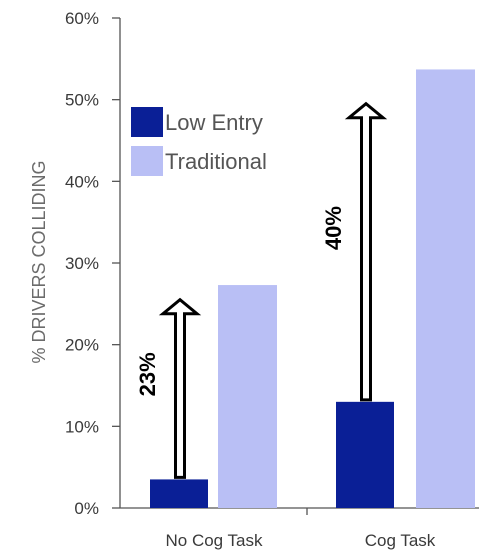 Image resolution: width=479 pixels, height=557 pixels. I want to click on y-tick-label: 50%, so click(82, 100).